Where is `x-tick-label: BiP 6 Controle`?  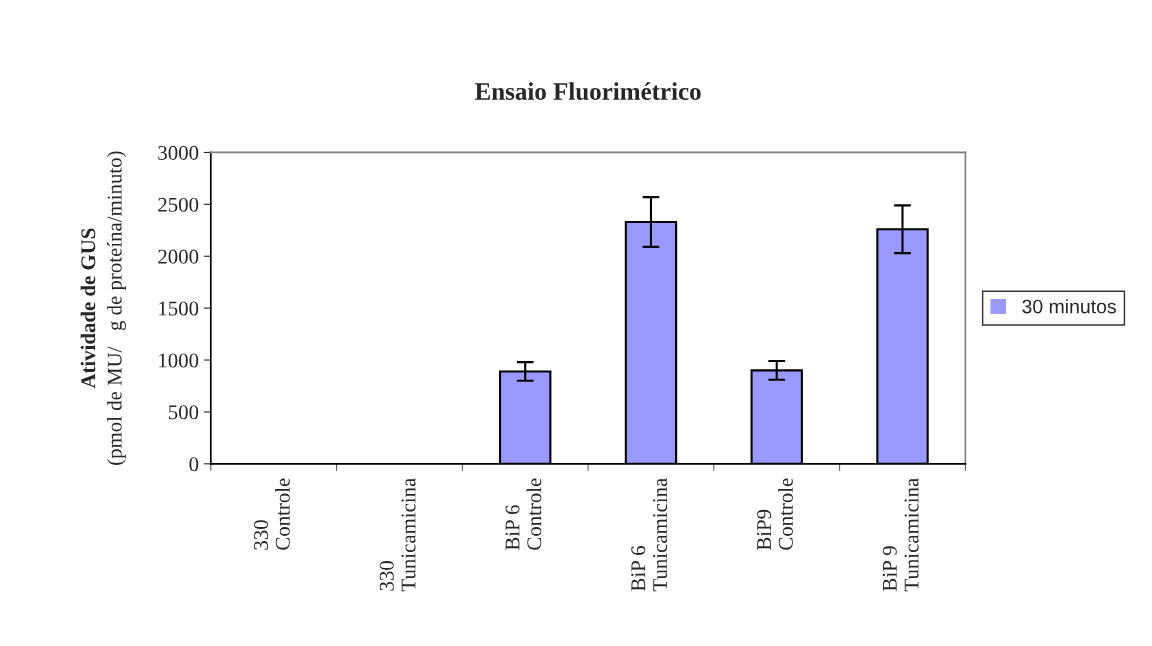
x-tick-label: BiP 6 Controle is located at coordinates (523, 514).